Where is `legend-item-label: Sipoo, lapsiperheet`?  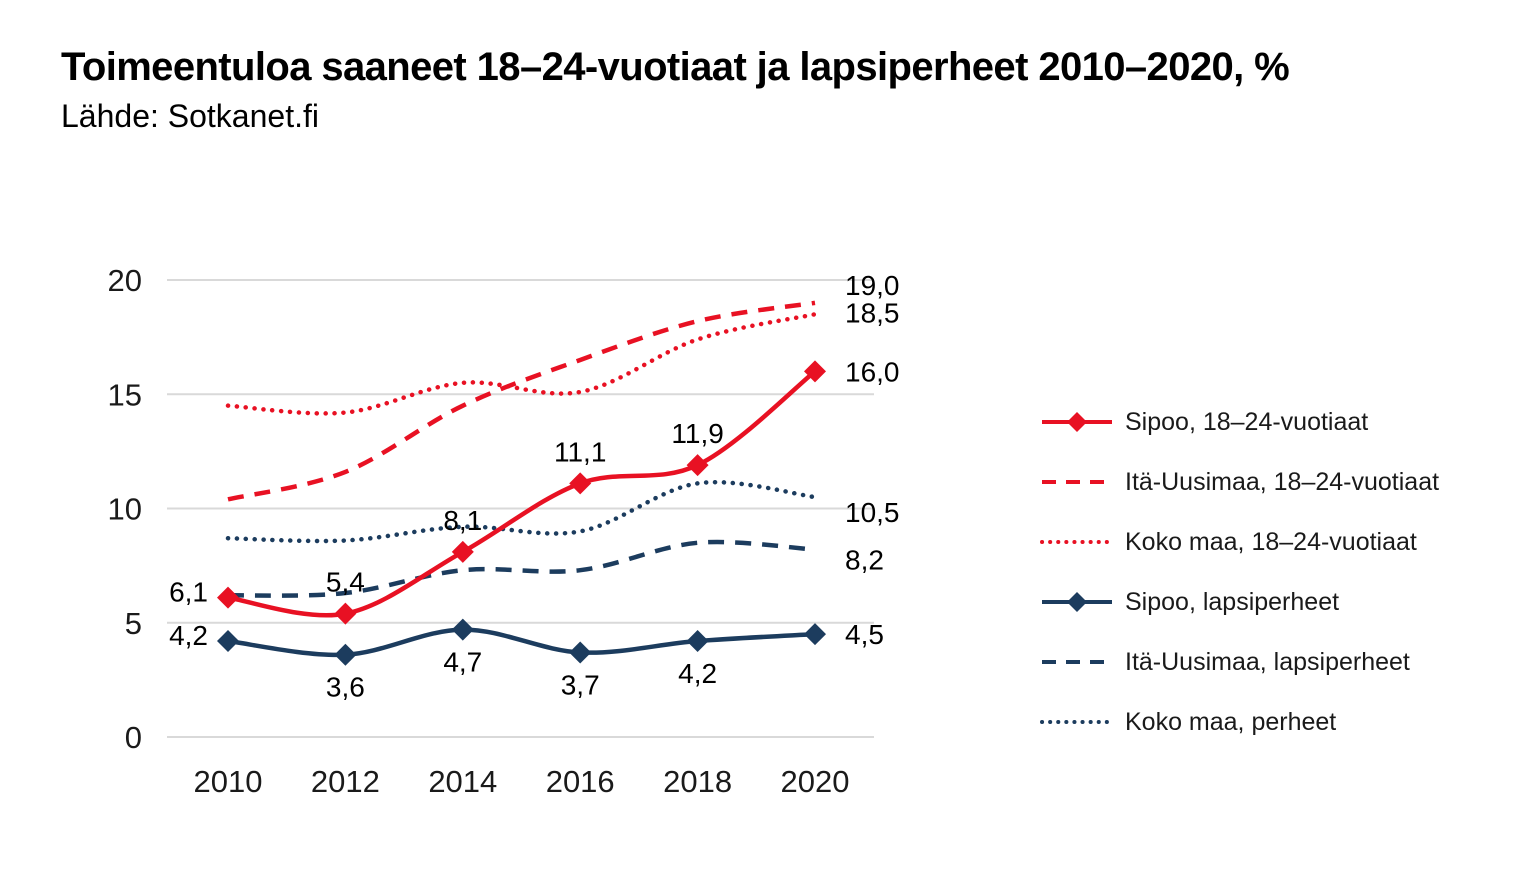
legend-item-label: Sipoo, lapsiperheet is located at coordinates (1232, 601).